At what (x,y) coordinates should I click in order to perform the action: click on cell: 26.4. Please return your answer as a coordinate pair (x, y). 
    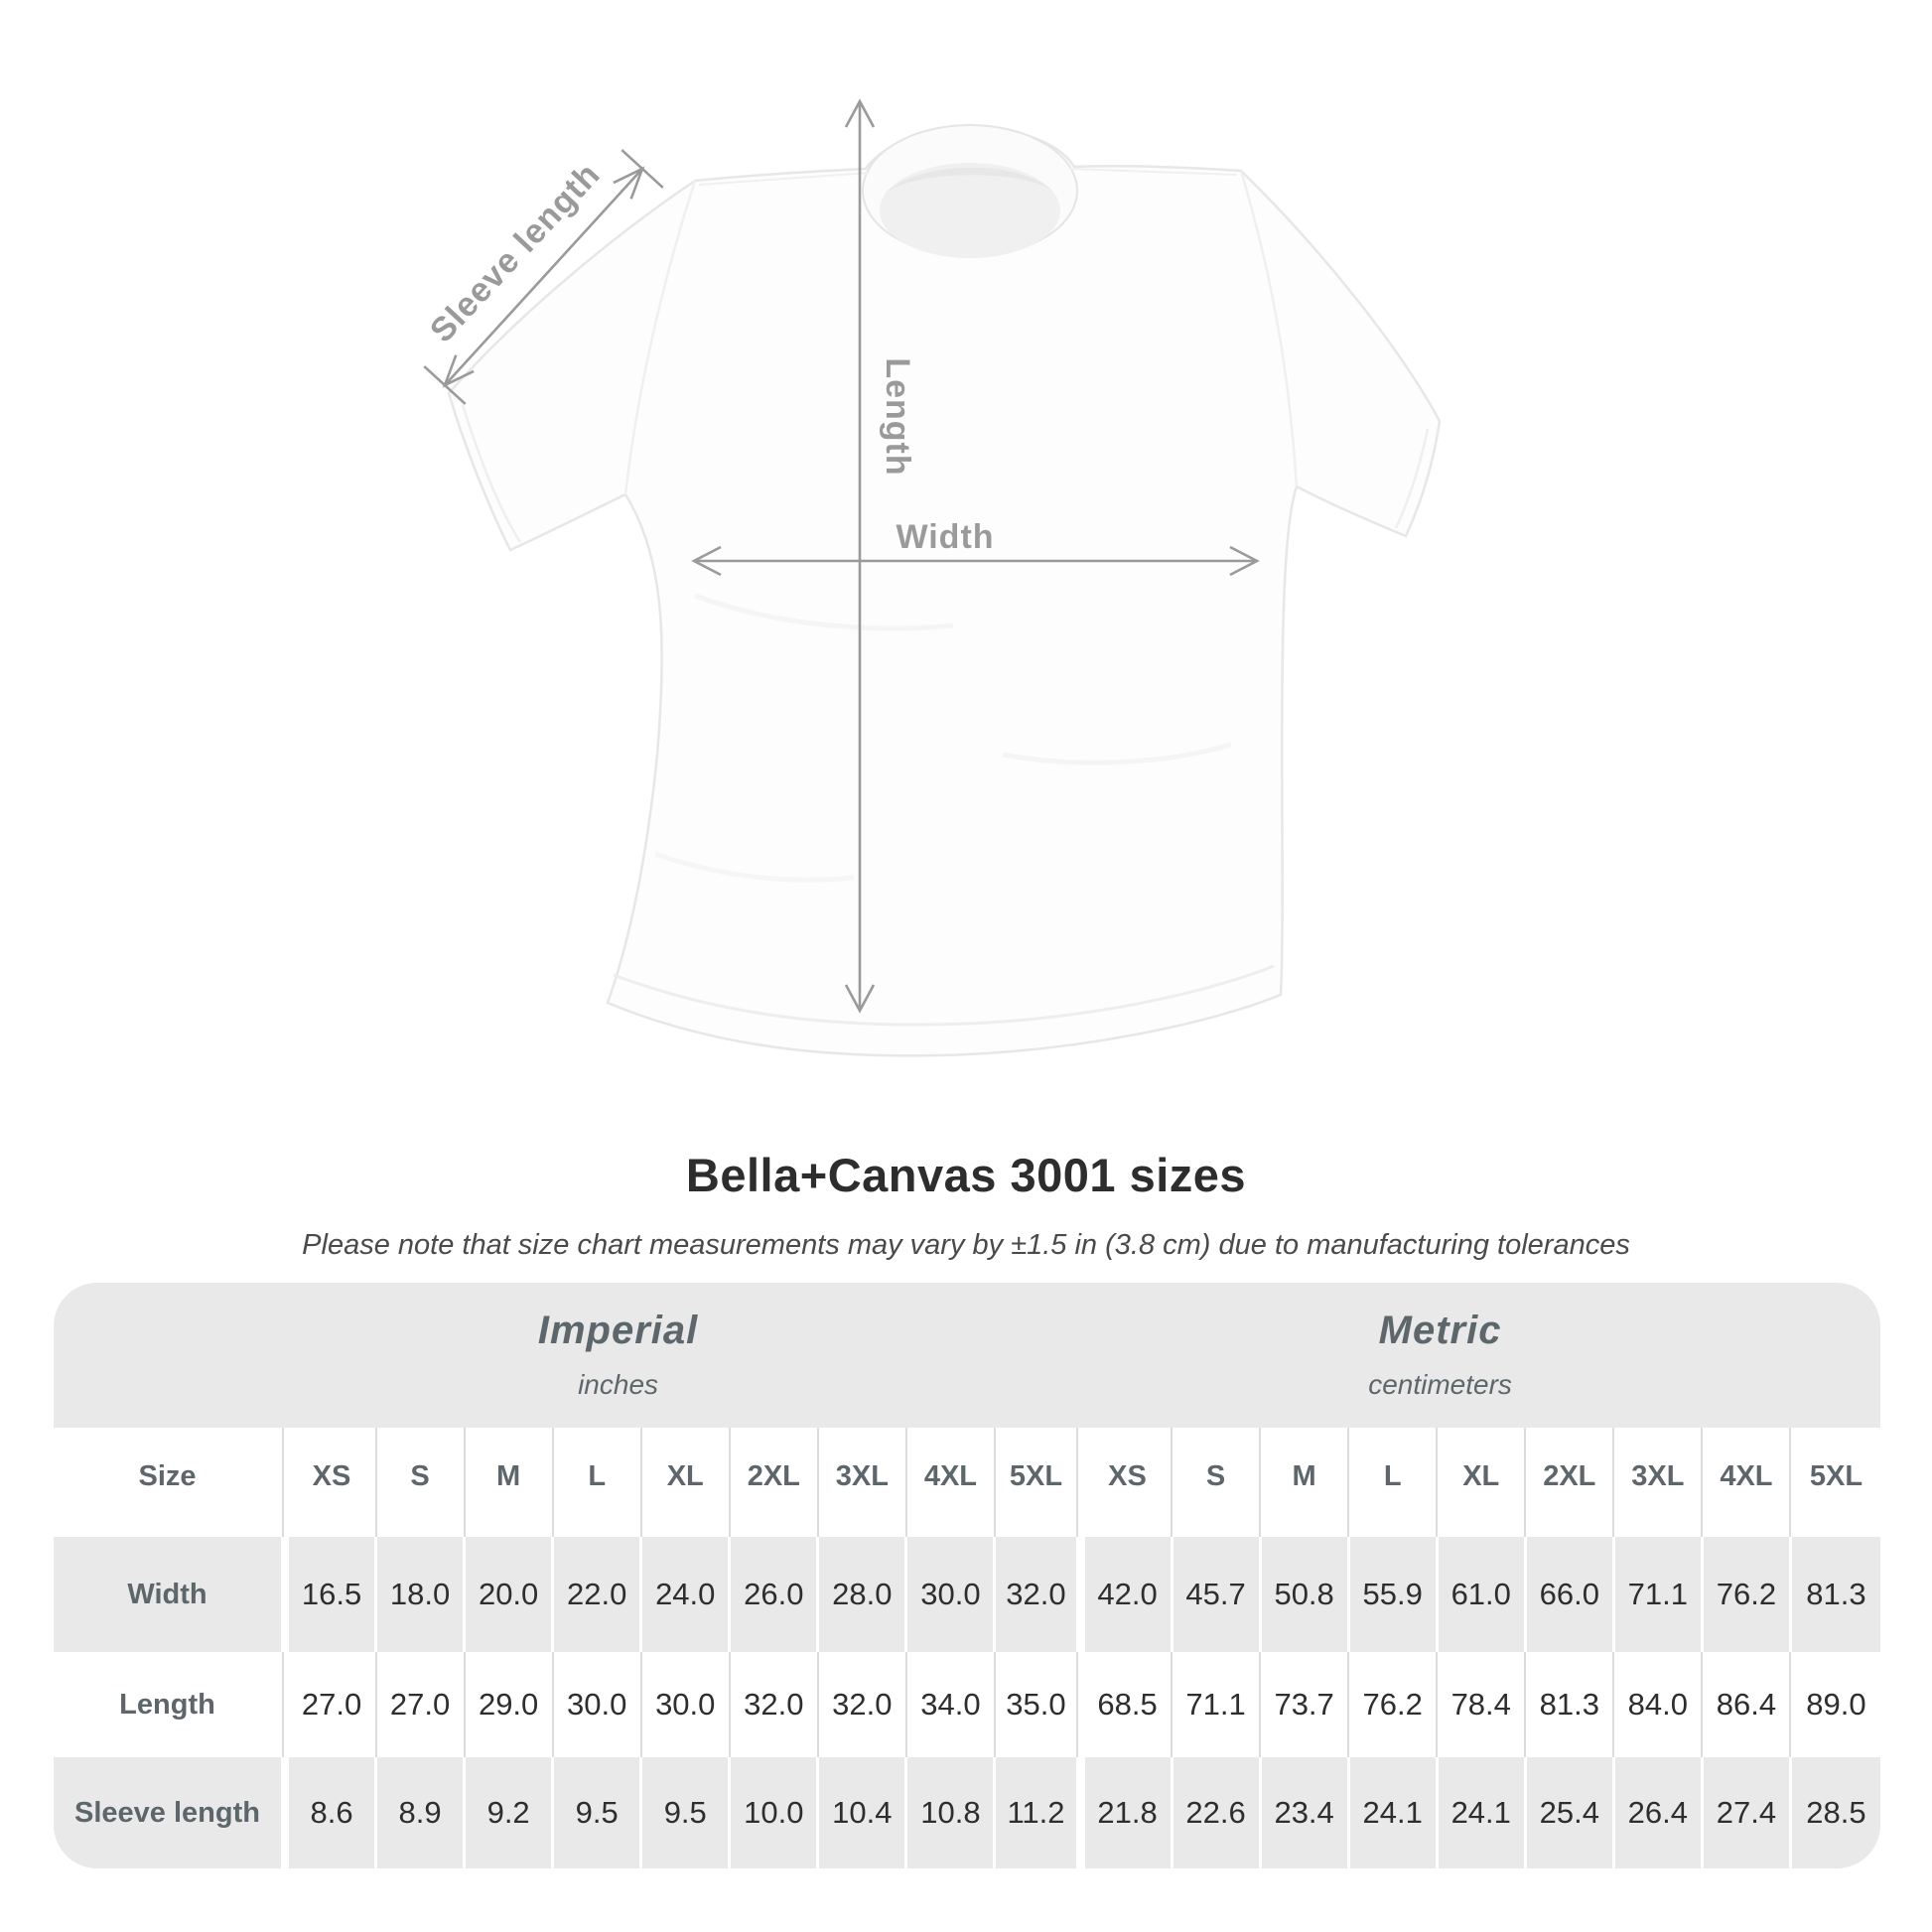
    Looking at the image, I should click on (1659, 1812).